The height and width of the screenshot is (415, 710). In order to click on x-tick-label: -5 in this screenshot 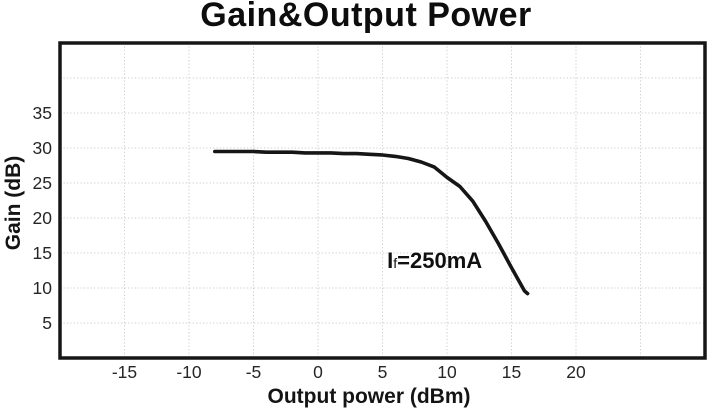, I will do `click(254, 372)`.